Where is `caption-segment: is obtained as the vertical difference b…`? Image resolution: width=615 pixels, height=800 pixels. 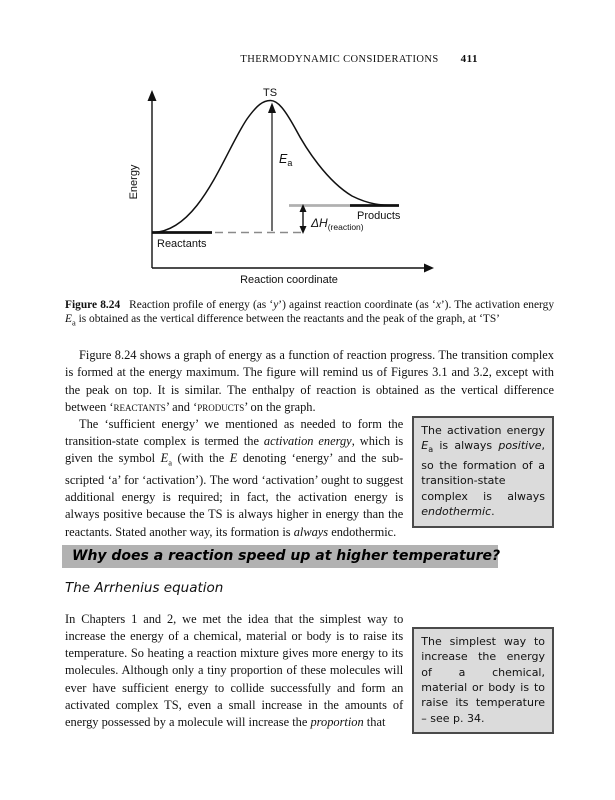
caption-segment: is obtained as the vertical difference b… is located at coordinates (287, 319).